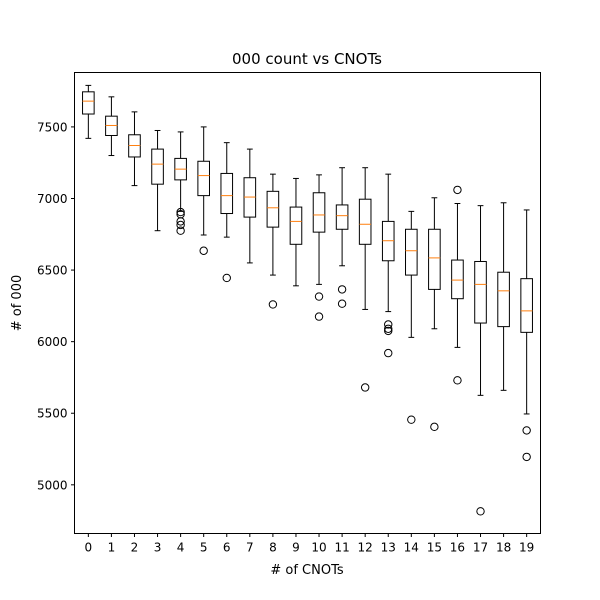  I want to click on y-tick-label: 5000, so click(52, 485).